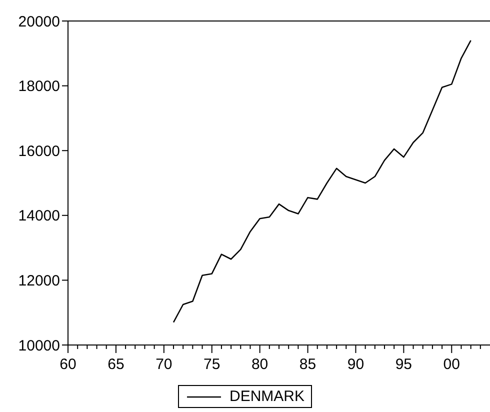 This screenshot has height=412, width=490. I want to click on x-tick-label: 70, so click(164, 364).